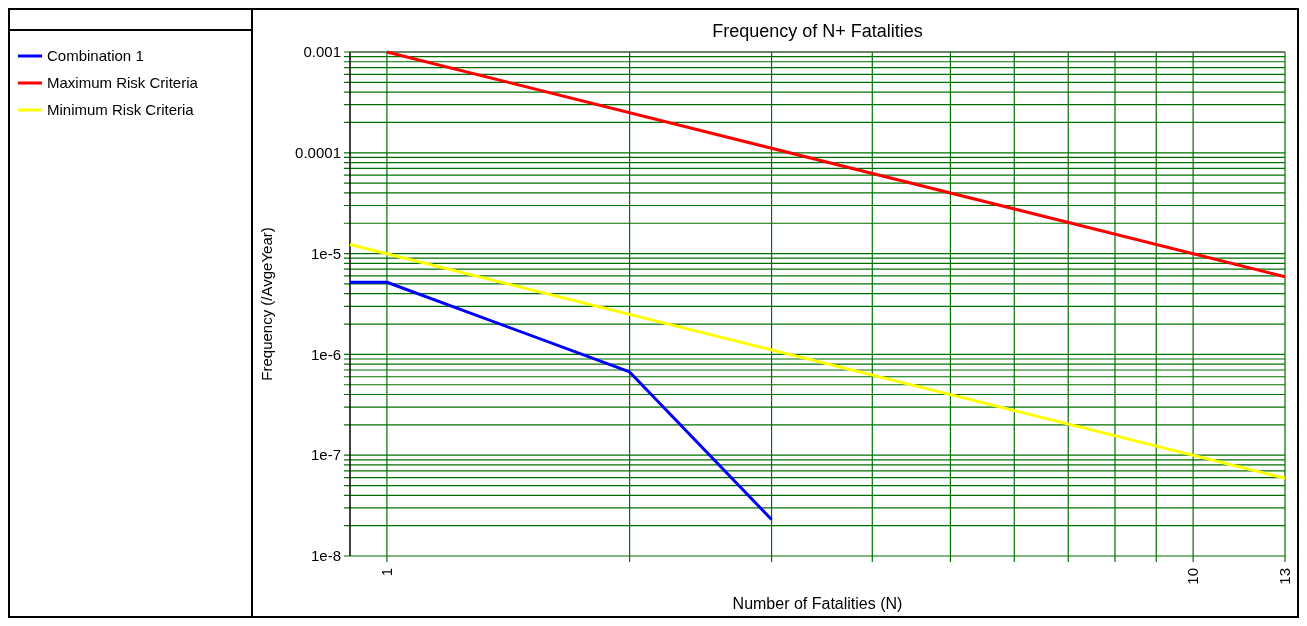 The image size is (1307, 626). Describe the element at coordinates (1193, 576) in the screenshot. I see `x-tick-label: 10` at that location.